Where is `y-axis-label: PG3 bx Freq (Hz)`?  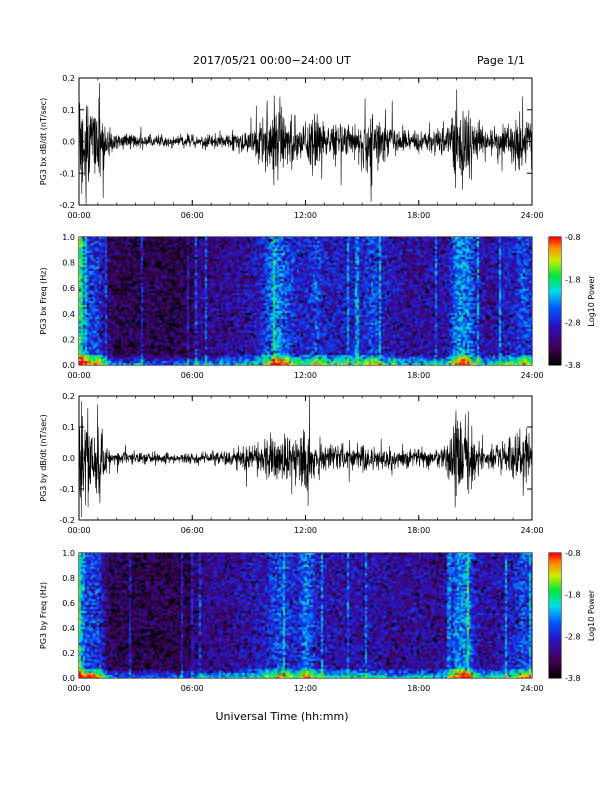 y-axis-label: PG3 bx Freq (Hz) is located at coordinates (43, 300).